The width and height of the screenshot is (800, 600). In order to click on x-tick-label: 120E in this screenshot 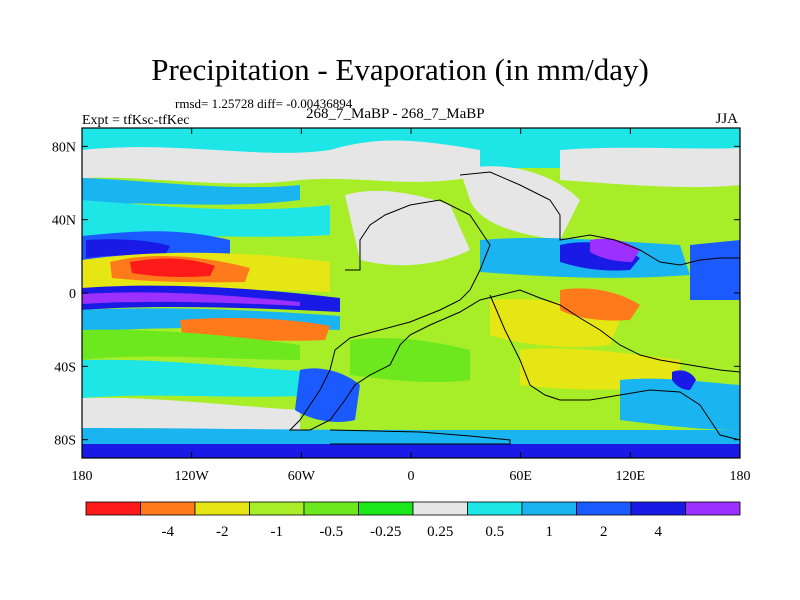, I will do `click(631, 476)`.